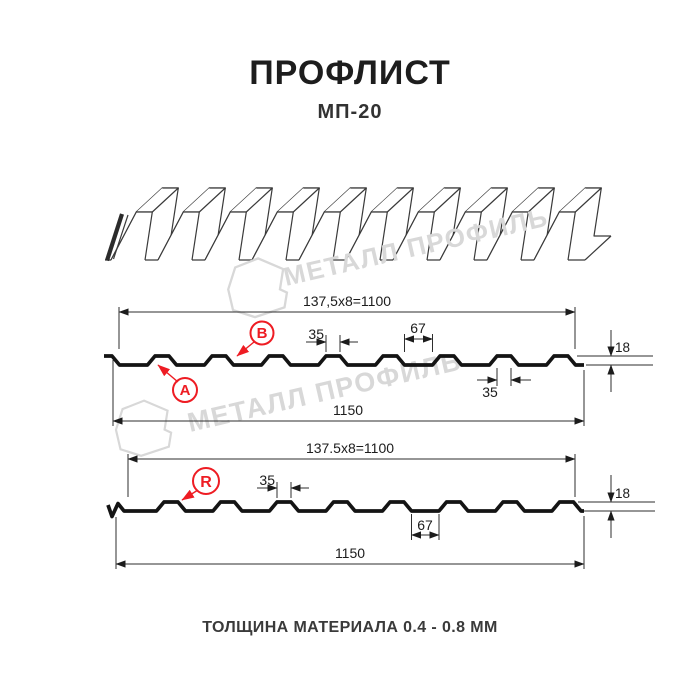  Describe the element at coordinates (350, 627) in the screenshot. I see `material-thickness-note: ТОЛЩИНА МАТЕРИАЛА 0.4 - 0.8 ММ` at that location.